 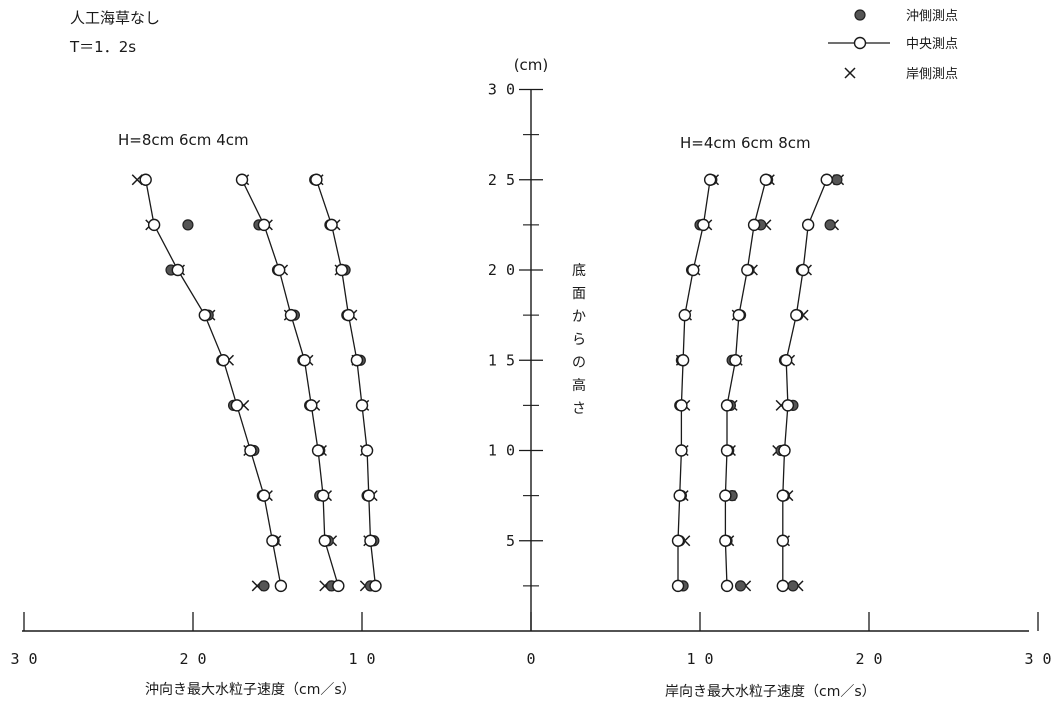 What do you see at coordinates (579, 271) in the screenshot?
I see `y-axis-label-char: 底` at bounding box center [579, 271].